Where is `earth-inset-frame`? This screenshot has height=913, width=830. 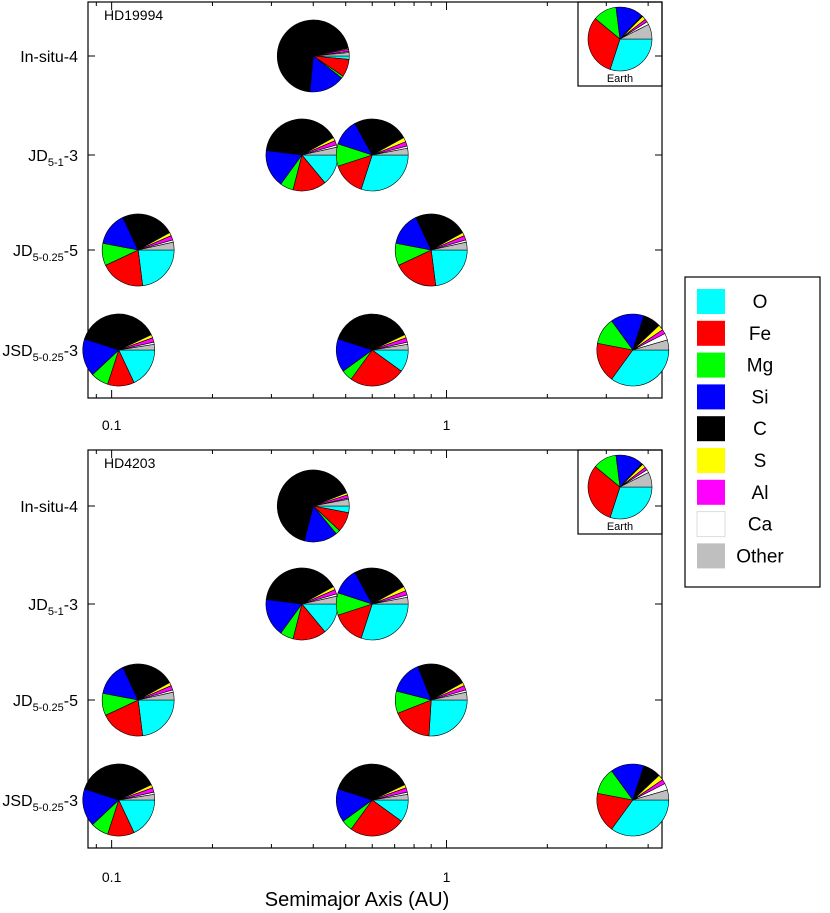 earth-inset-frame is located at coordinates (620, 492).